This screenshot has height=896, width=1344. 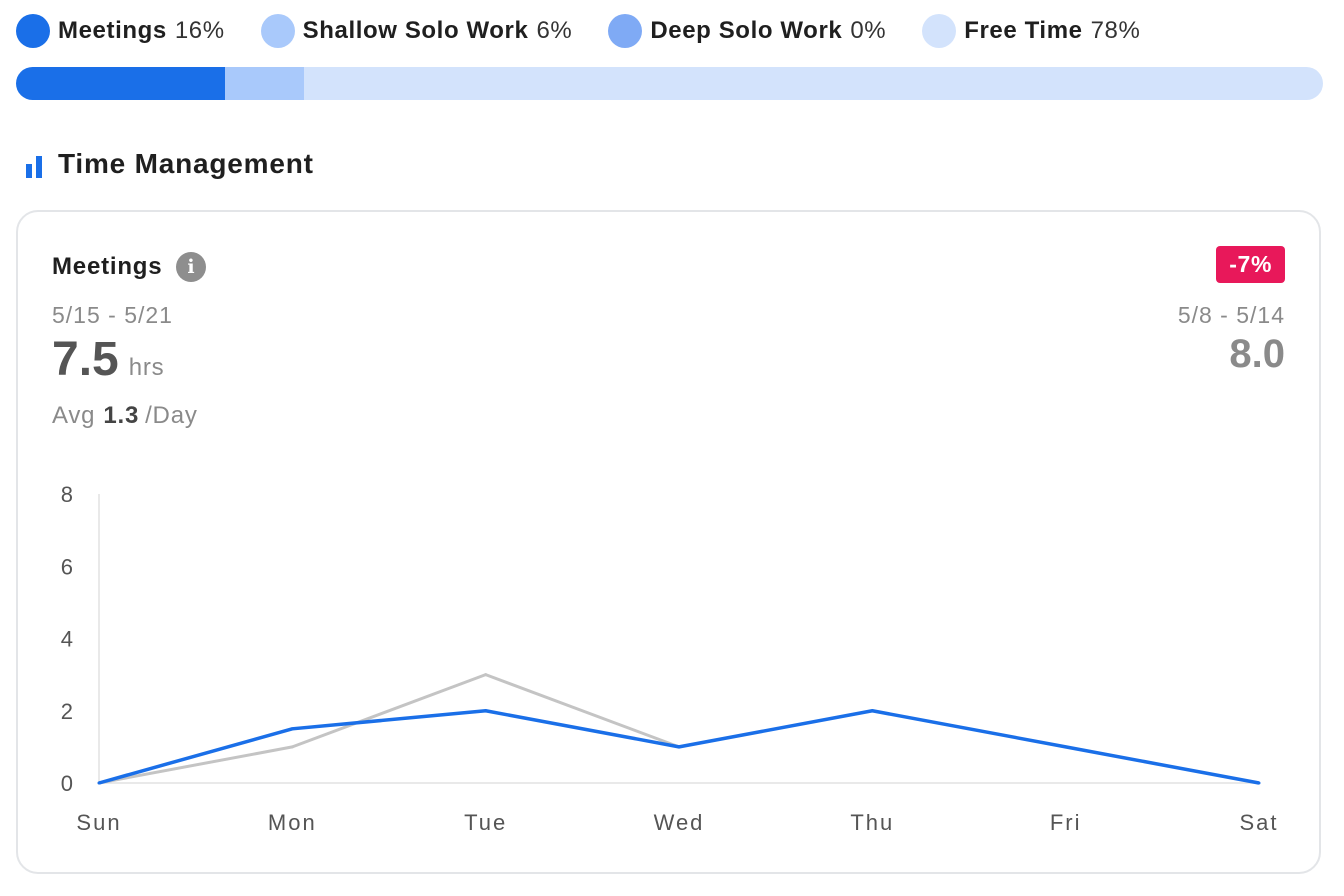 What do you see at coordinates (199, 30) in the screenshot?
I see `legend-pct: 16%` at bounding box center [199, 30].